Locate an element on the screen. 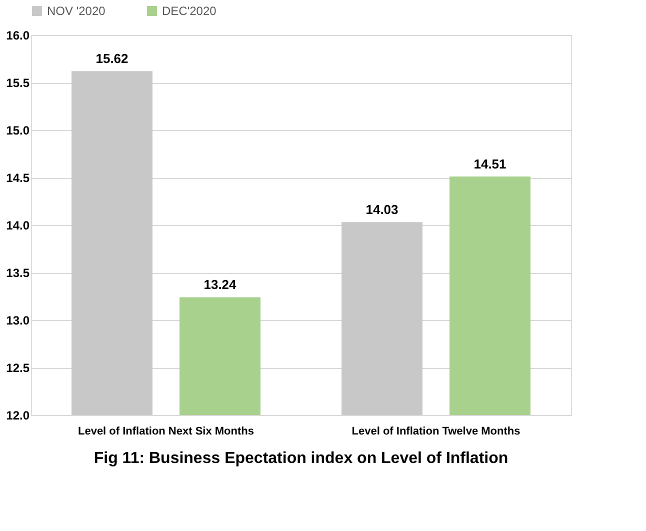 The width and height of the screenshot is (646, 531). legend-label: NOV '2020 is located at coordinates (76, 11).